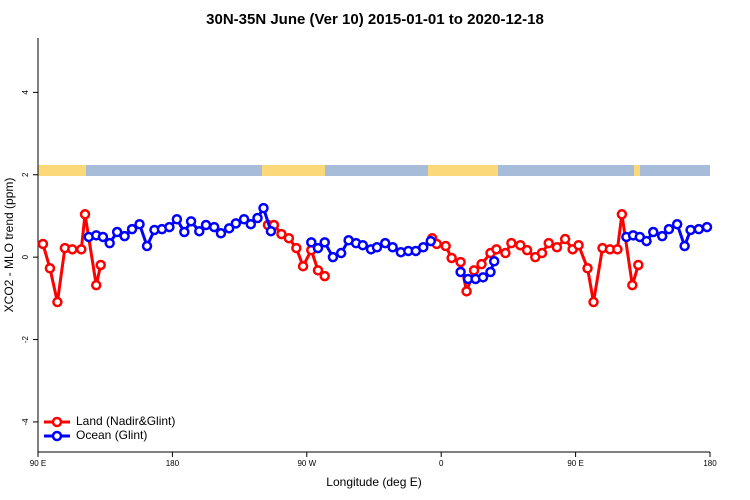 The height and width of the screenshot is (500, 750). I want to click on y-tick-label: 2, so click(25, 174).